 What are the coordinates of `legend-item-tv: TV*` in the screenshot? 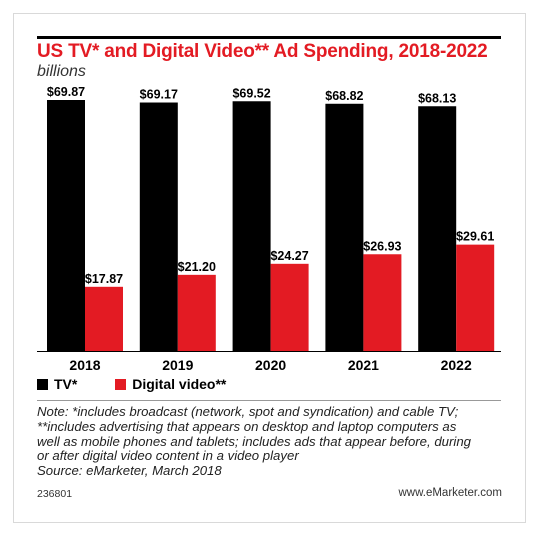 It's located at (57, 384).